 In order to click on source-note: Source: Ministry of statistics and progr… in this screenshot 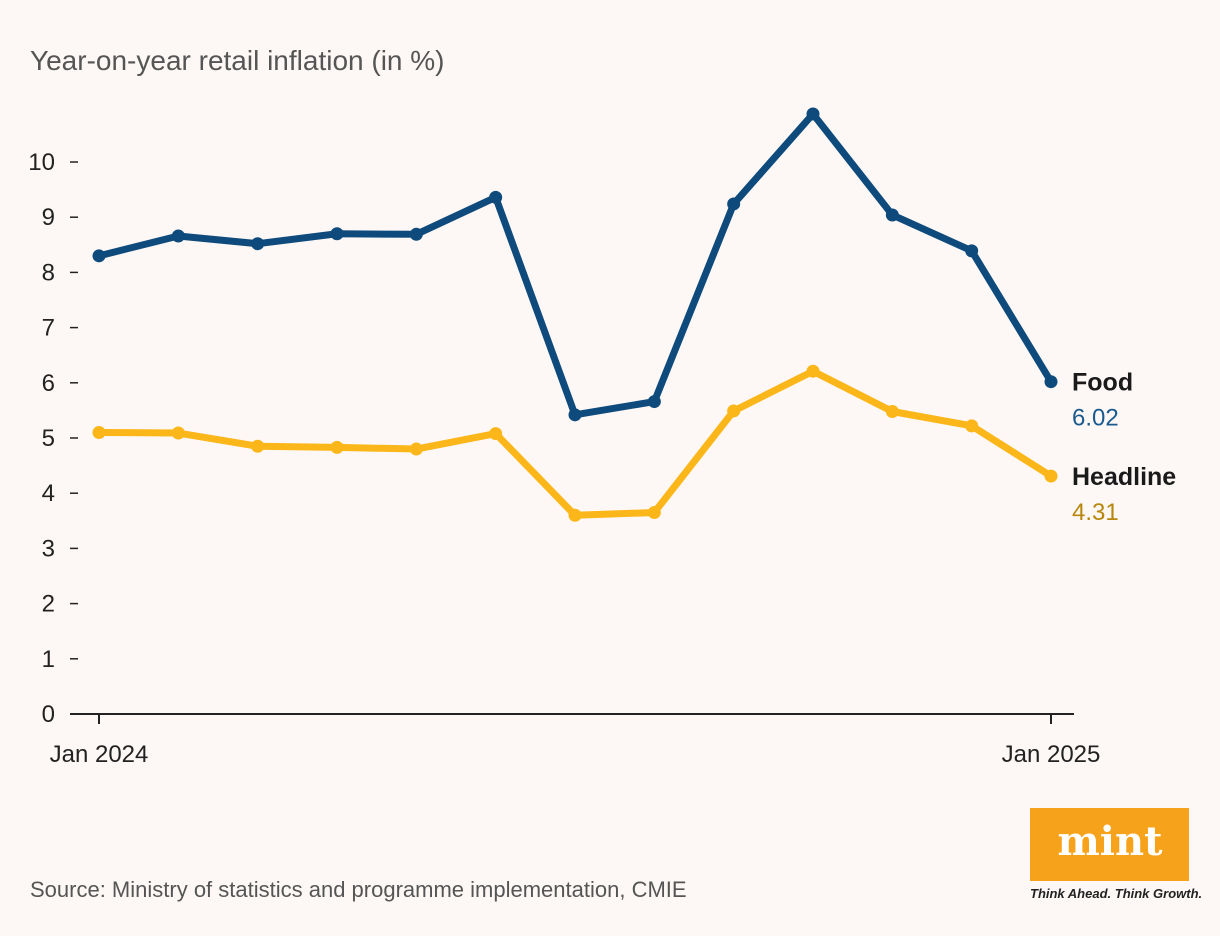, I will do `click(358, 889)`.